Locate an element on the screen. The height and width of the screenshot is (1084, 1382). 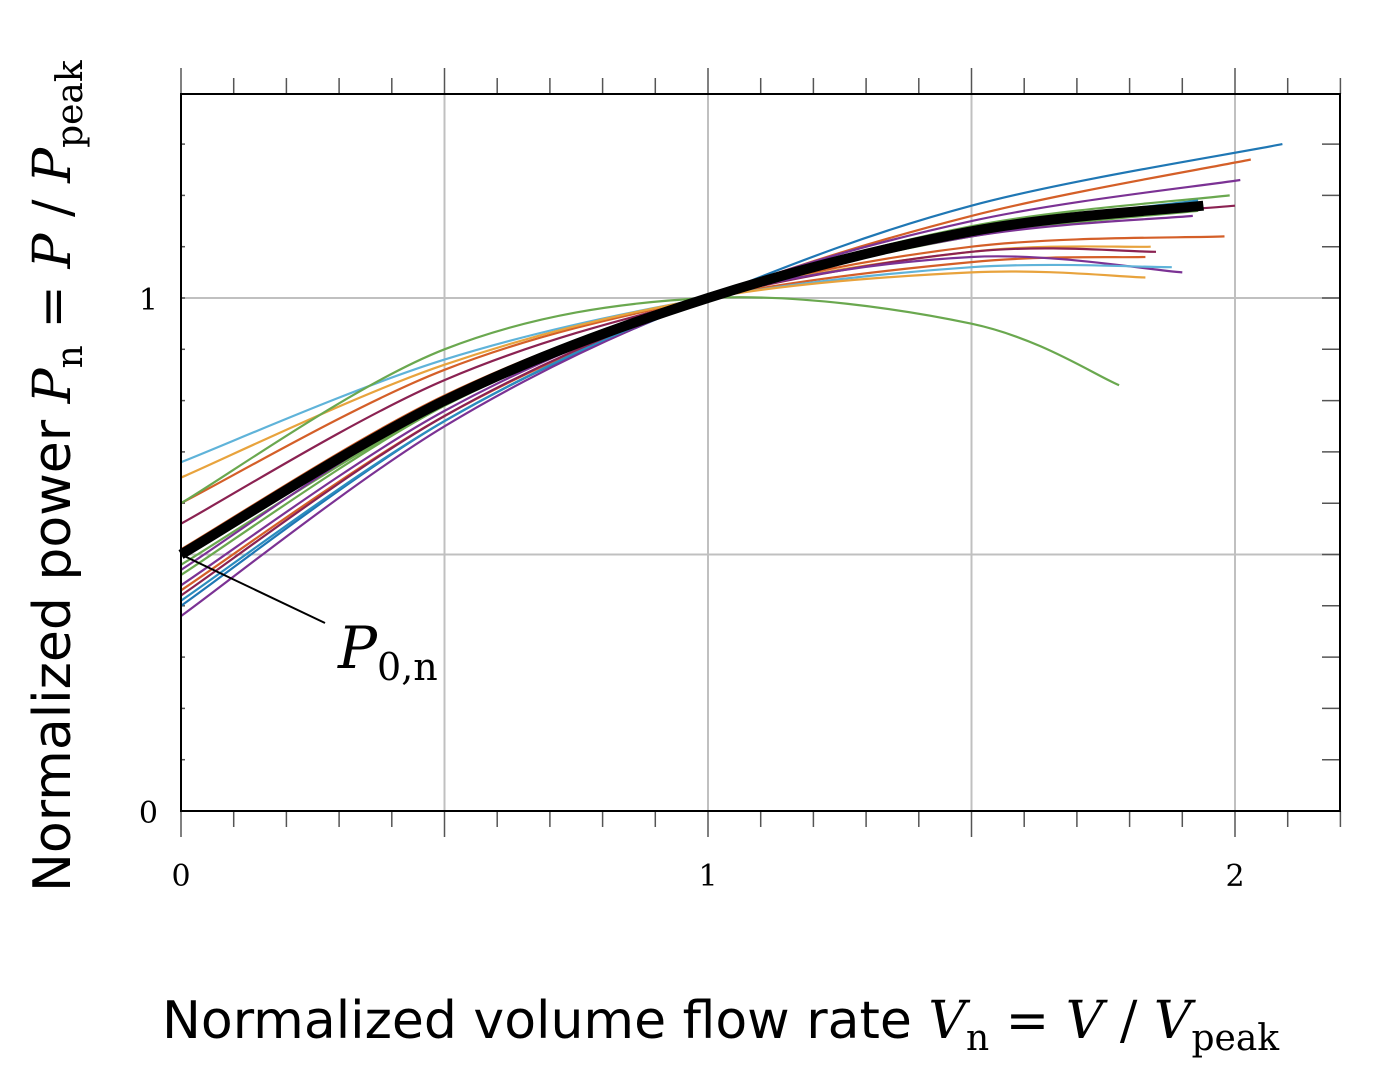
x-label-prefix: Normalized volume flow rate is located at coordinates (545, 1021).